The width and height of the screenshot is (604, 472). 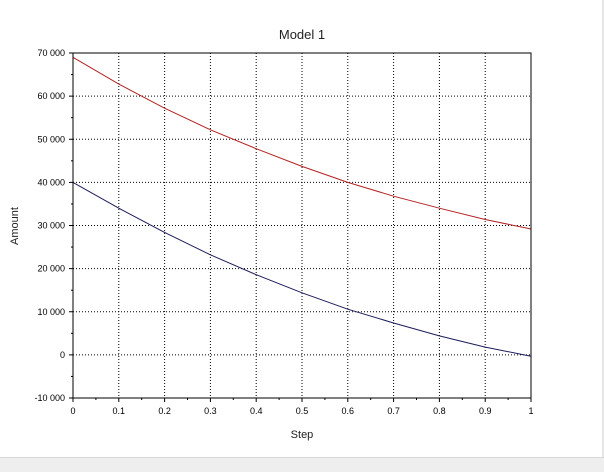 I want to click on y-tick-label: 10 000, so click(x=51, y=312).